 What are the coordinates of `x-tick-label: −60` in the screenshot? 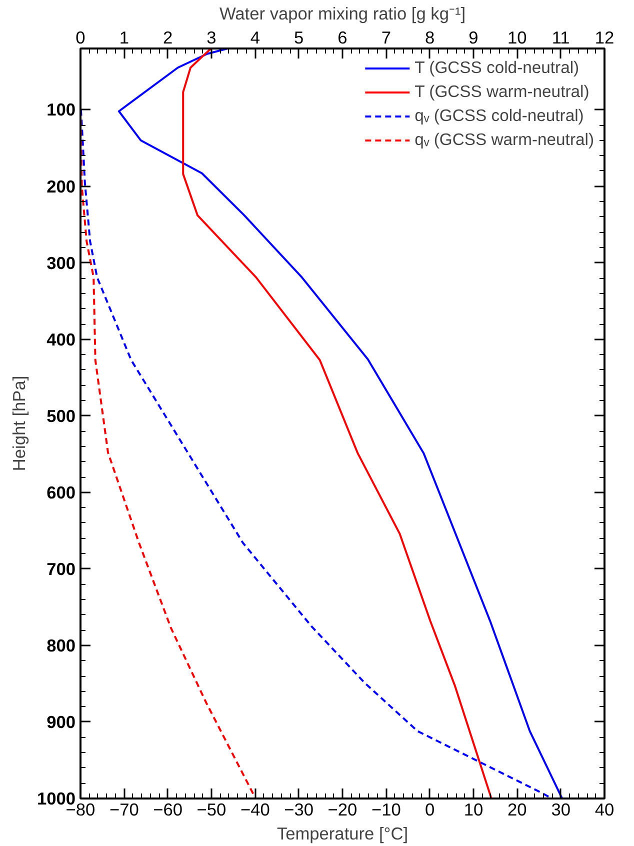 It's located at (168, 810).